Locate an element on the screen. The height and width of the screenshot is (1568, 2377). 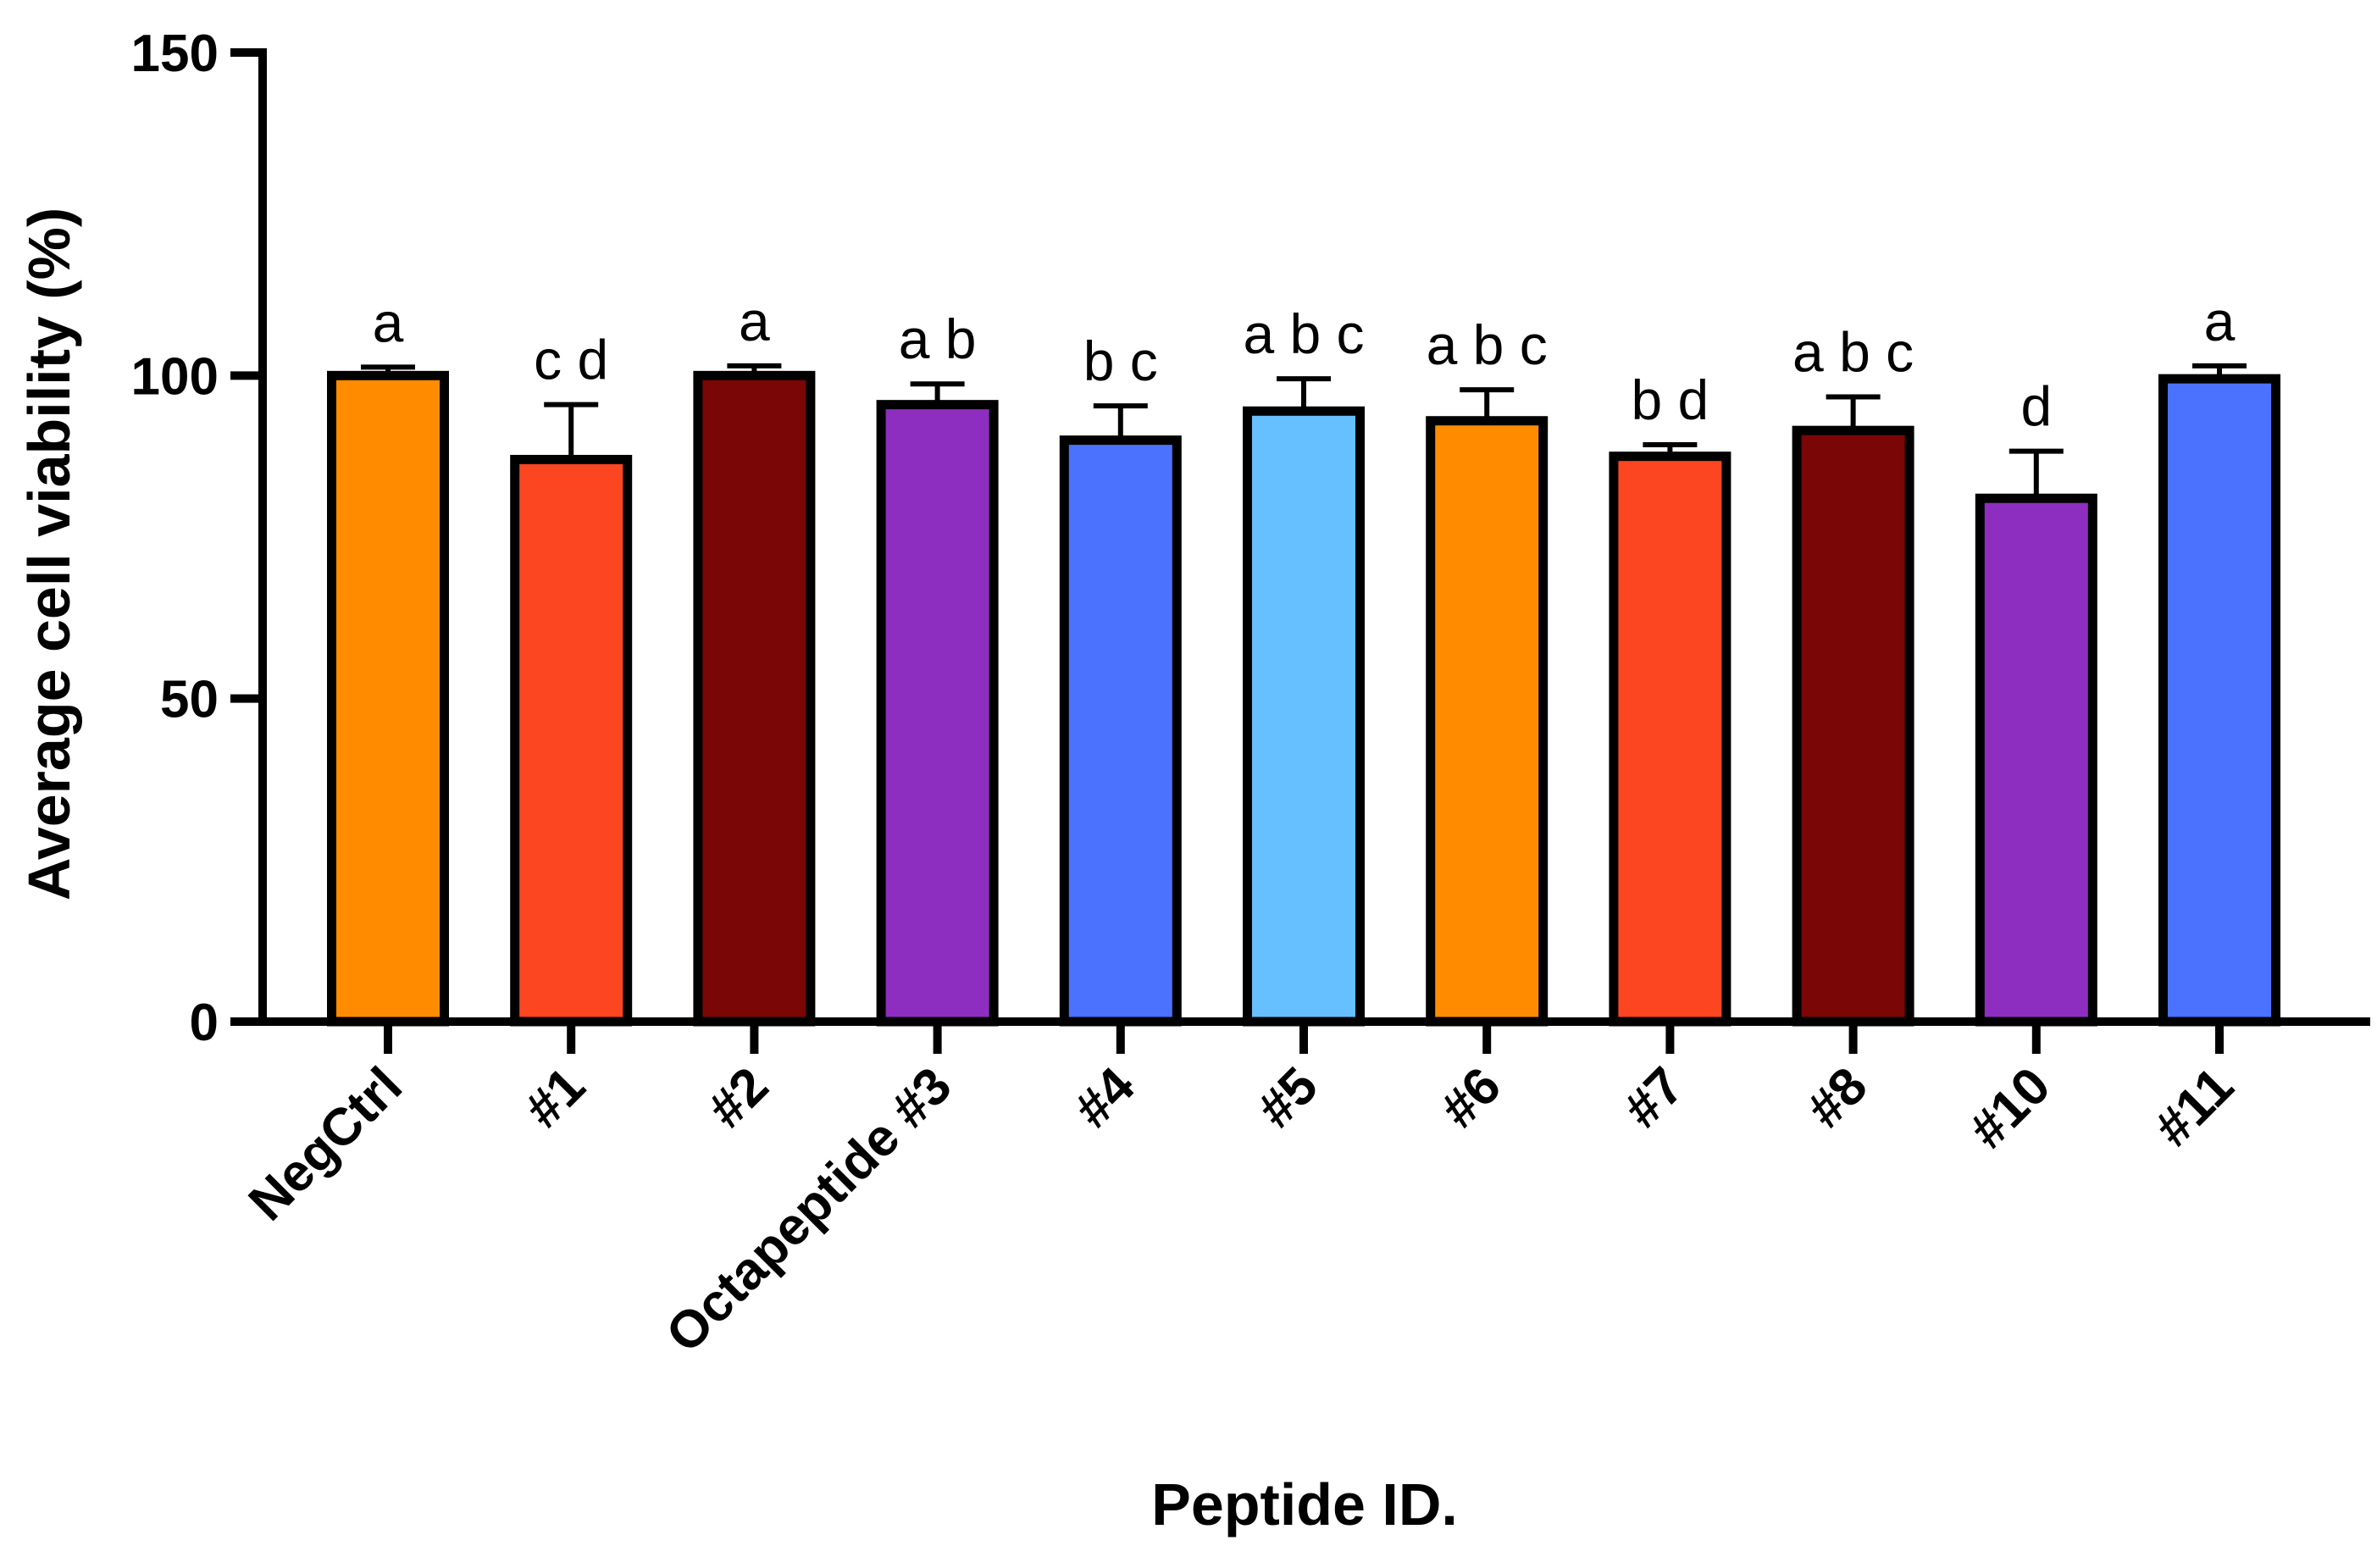
significance-label: d is located at coordinates (2036, 406).